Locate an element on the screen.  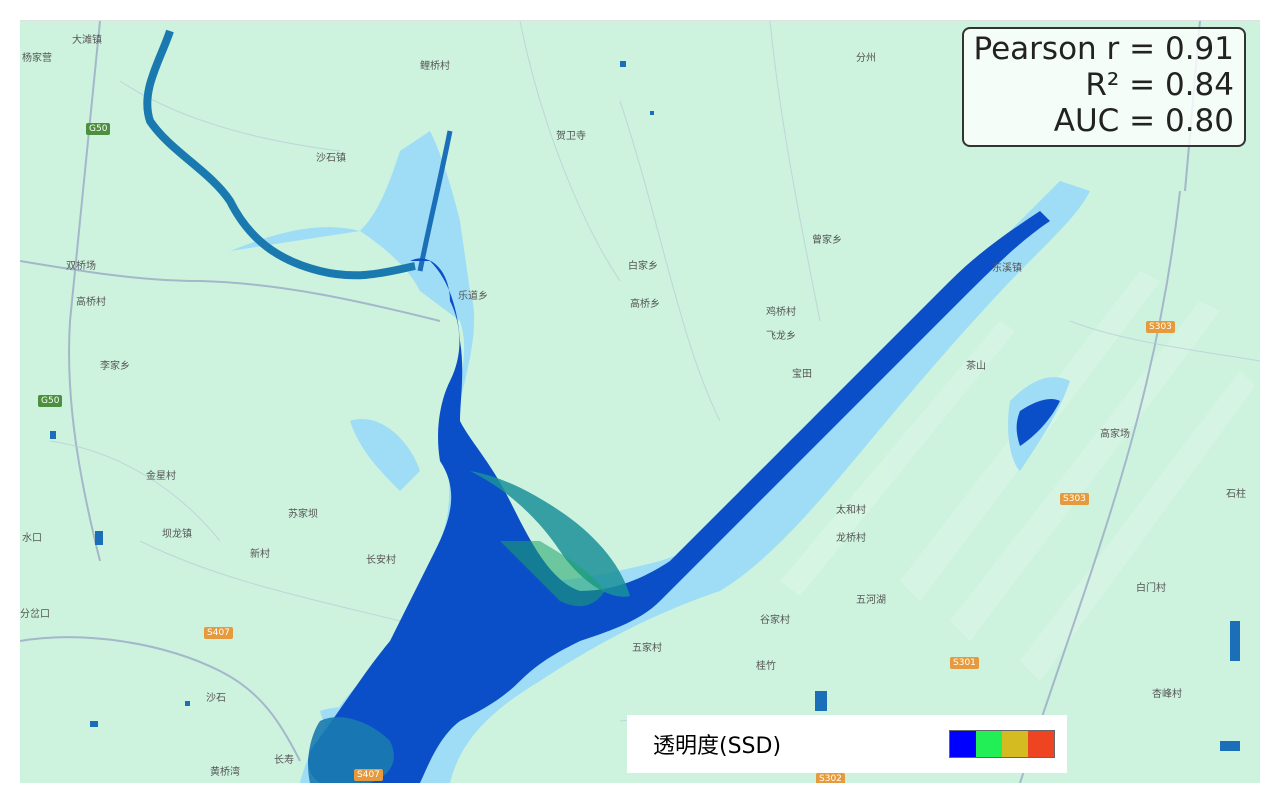
place-label: 苏家坝 is located at coordinates (303, 514).